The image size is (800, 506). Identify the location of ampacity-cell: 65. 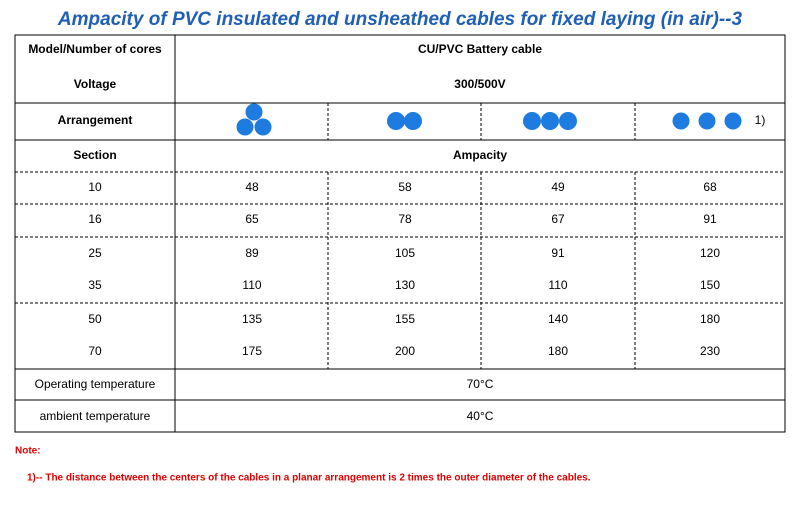
(252, 219).